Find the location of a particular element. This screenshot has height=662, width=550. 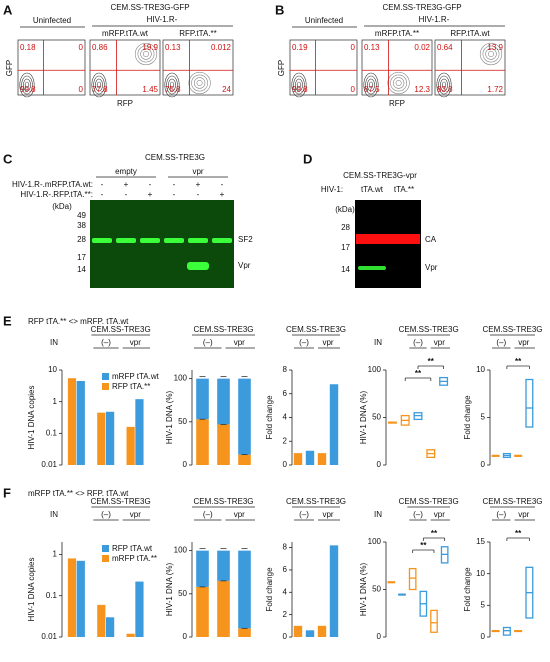

y-tick-label: 15 is located at coordinates (480, 541).